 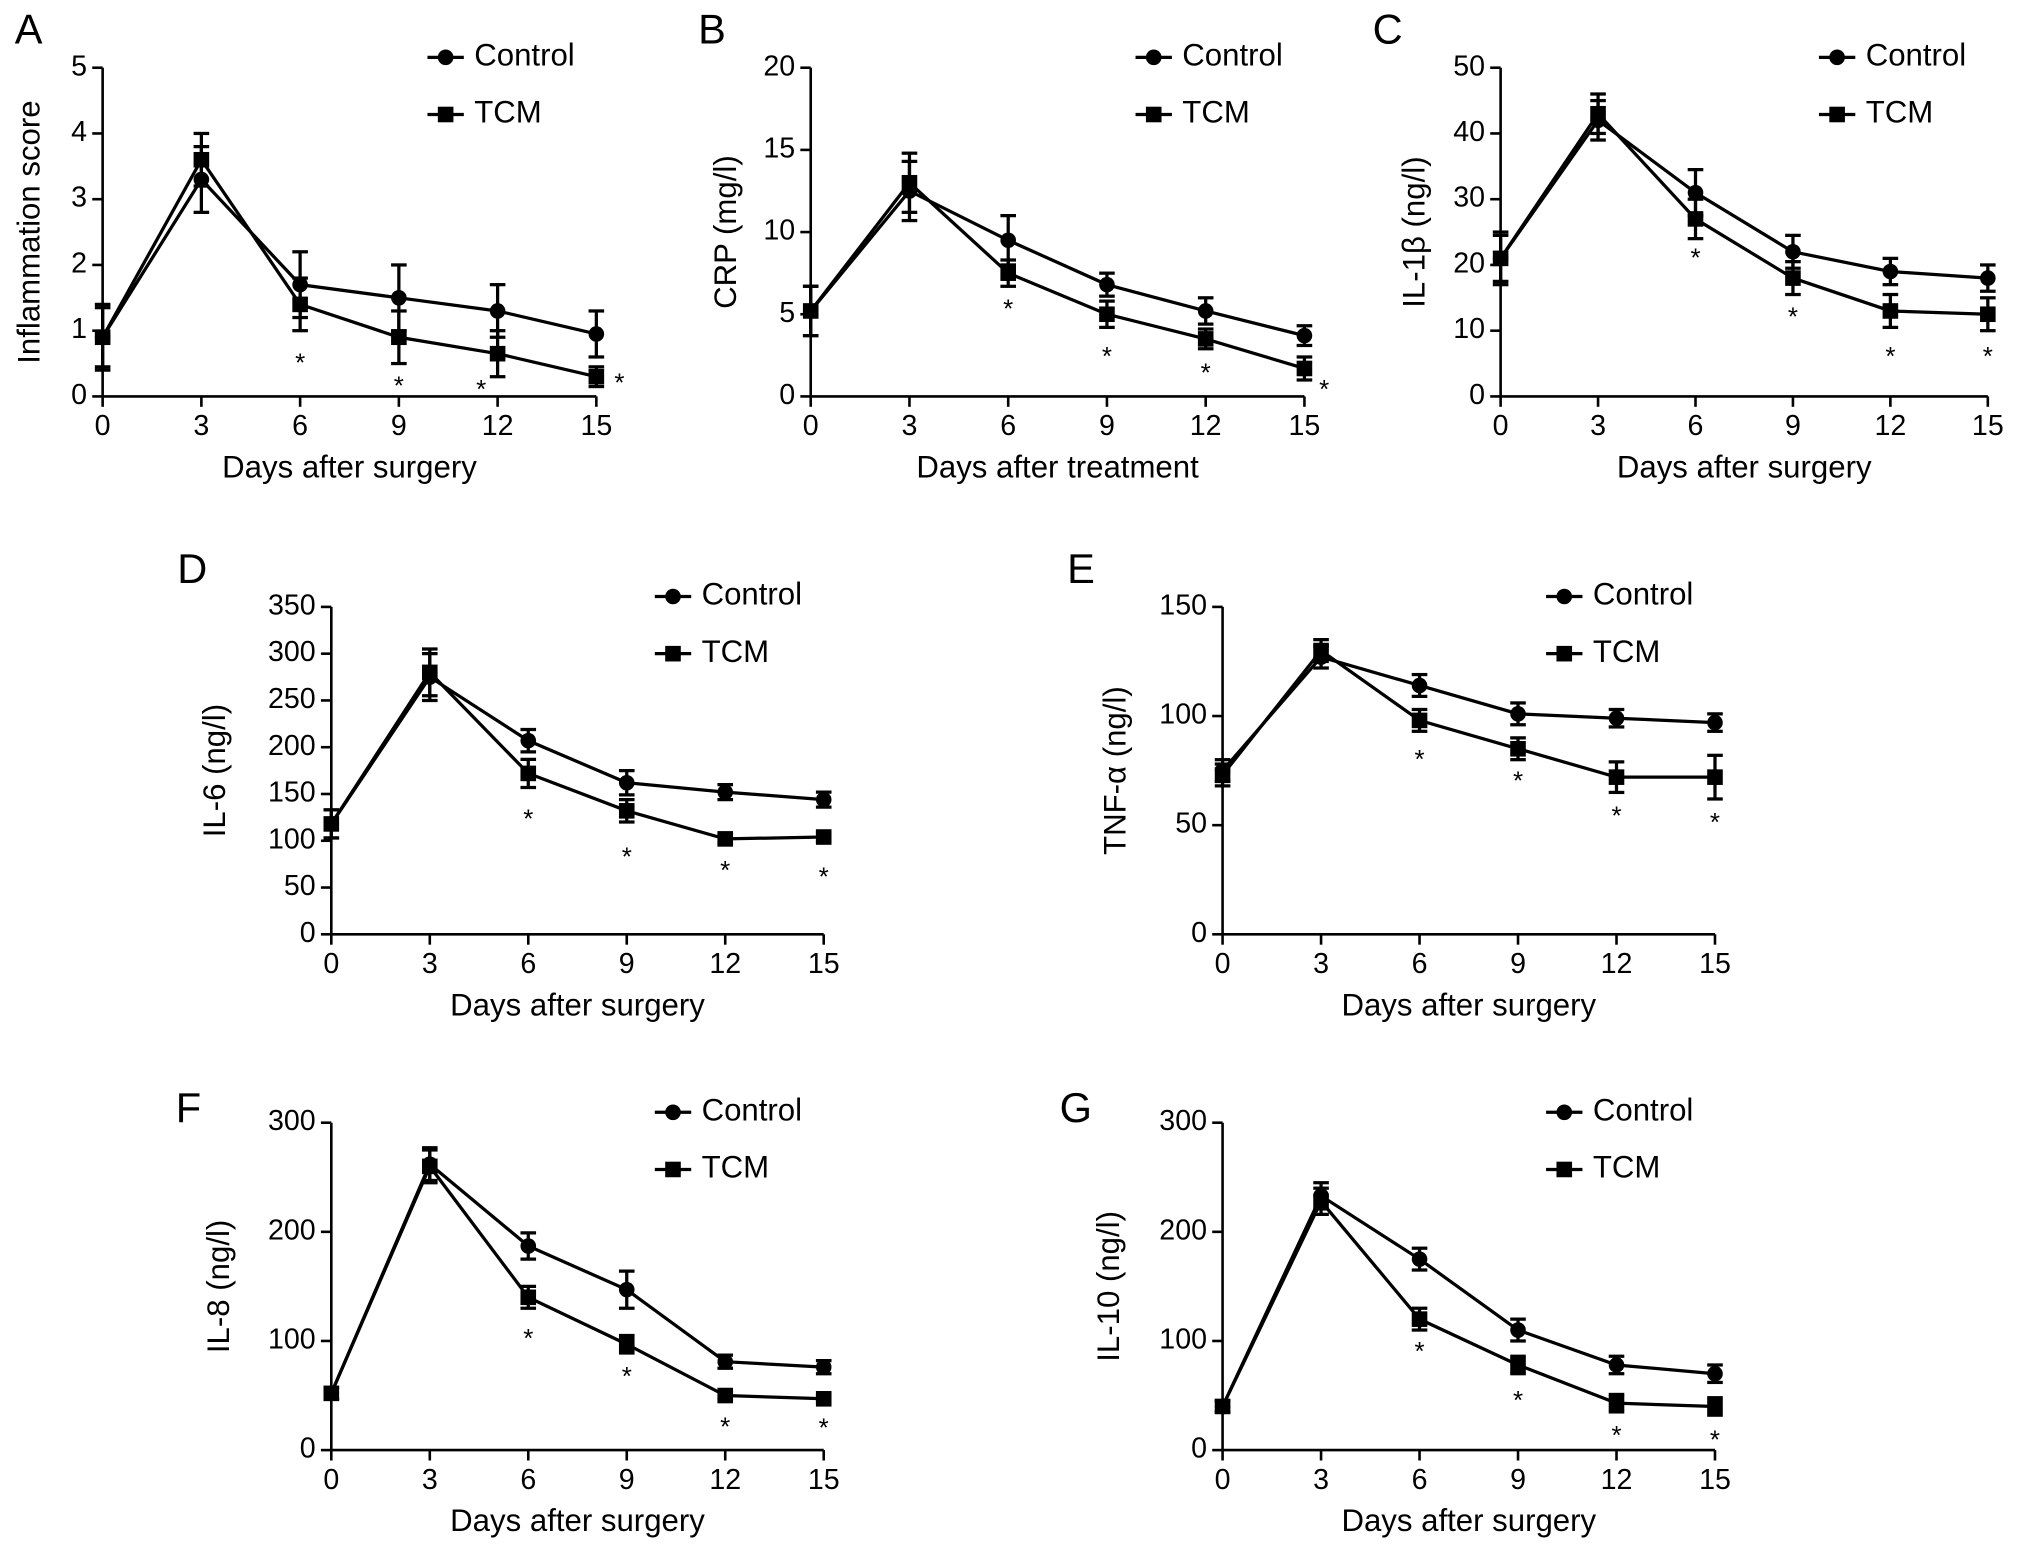 What do you see at coordinates (725, 232) in the screenshot?
I see `y-axis-label: CRP (mg/l)` at bounding box center [725, 232].